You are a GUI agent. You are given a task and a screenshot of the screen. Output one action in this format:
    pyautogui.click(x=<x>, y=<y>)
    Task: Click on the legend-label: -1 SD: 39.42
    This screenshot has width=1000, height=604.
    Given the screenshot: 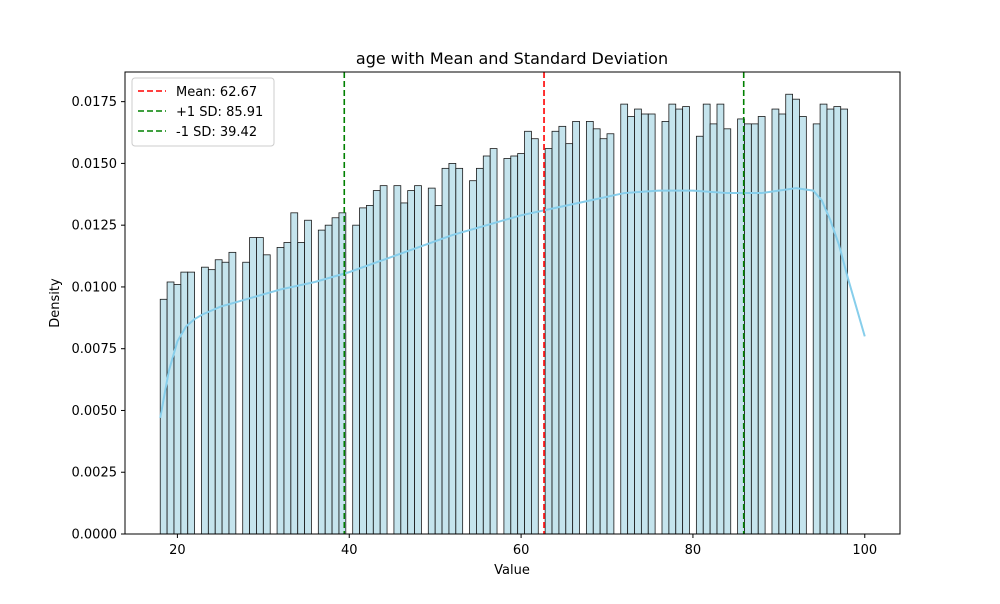 What is the action you would take?
    pyautogui.click(x=216, y=132)
    